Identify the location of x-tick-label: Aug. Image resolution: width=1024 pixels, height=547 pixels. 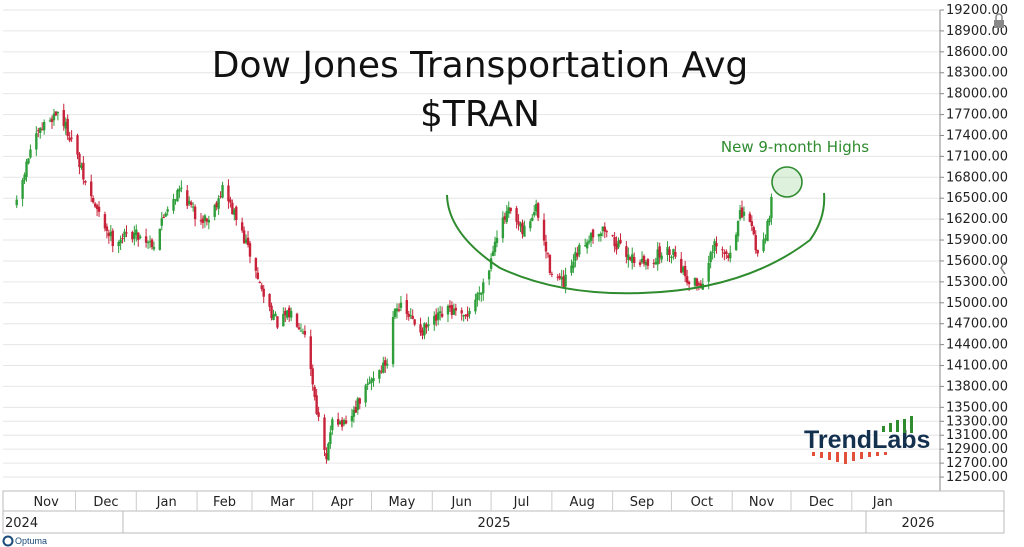
(582, 502).